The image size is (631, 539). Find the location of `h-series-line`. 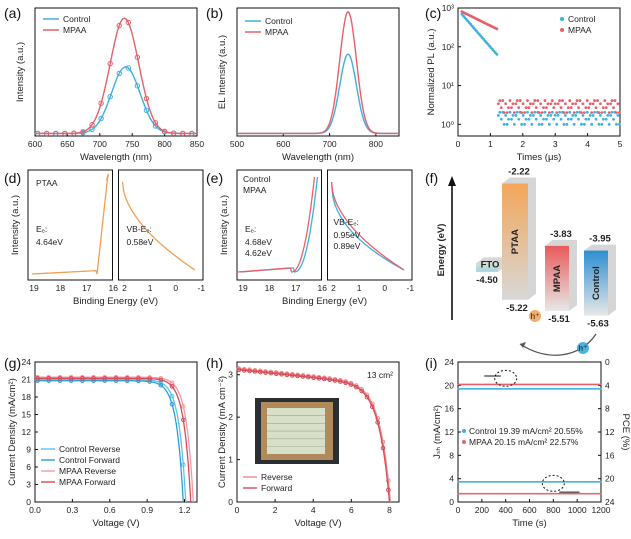

h-series-line is located at coordinates (314, 435).